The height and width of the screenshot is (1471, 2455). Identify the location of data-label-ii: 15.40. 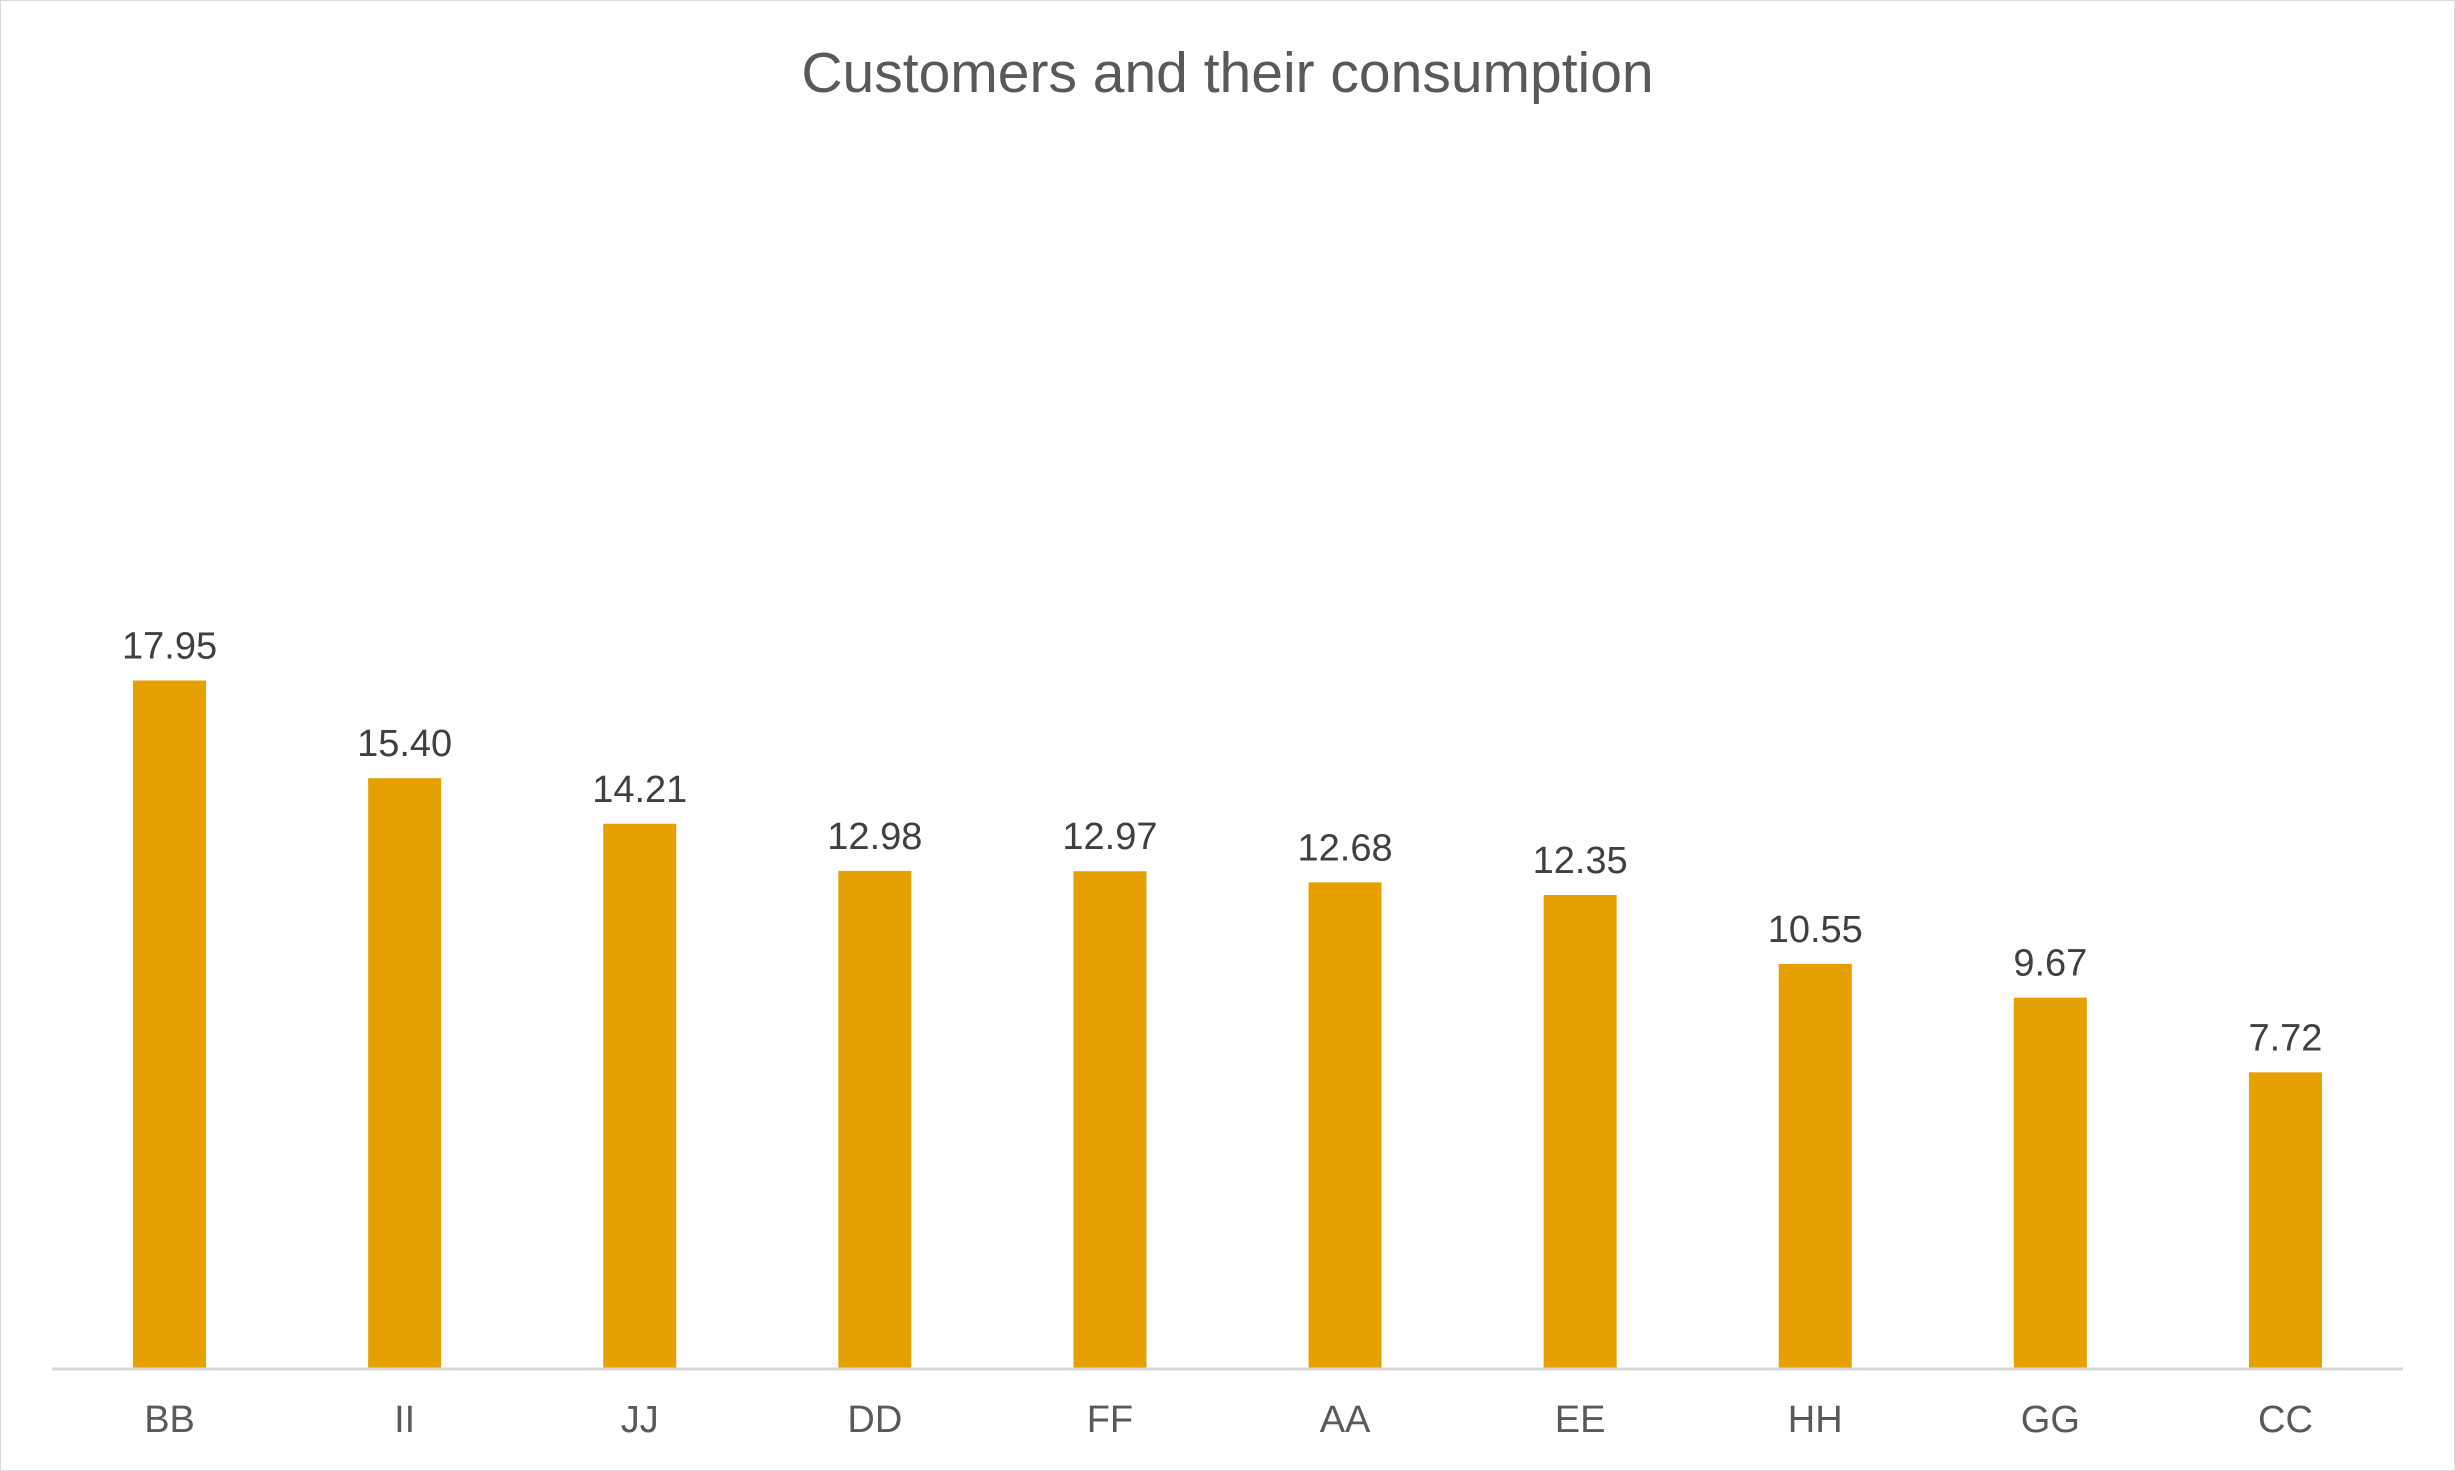
(404, 744).